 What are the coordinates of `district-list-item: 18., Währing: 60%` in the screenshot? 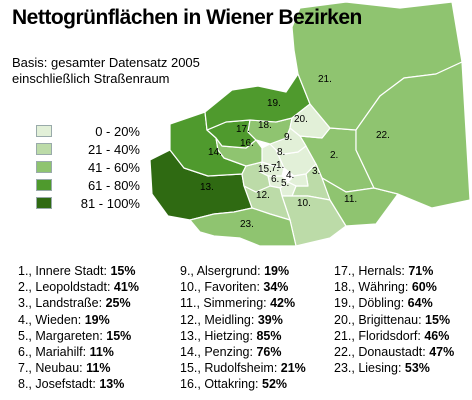 It's located at (401, 287).